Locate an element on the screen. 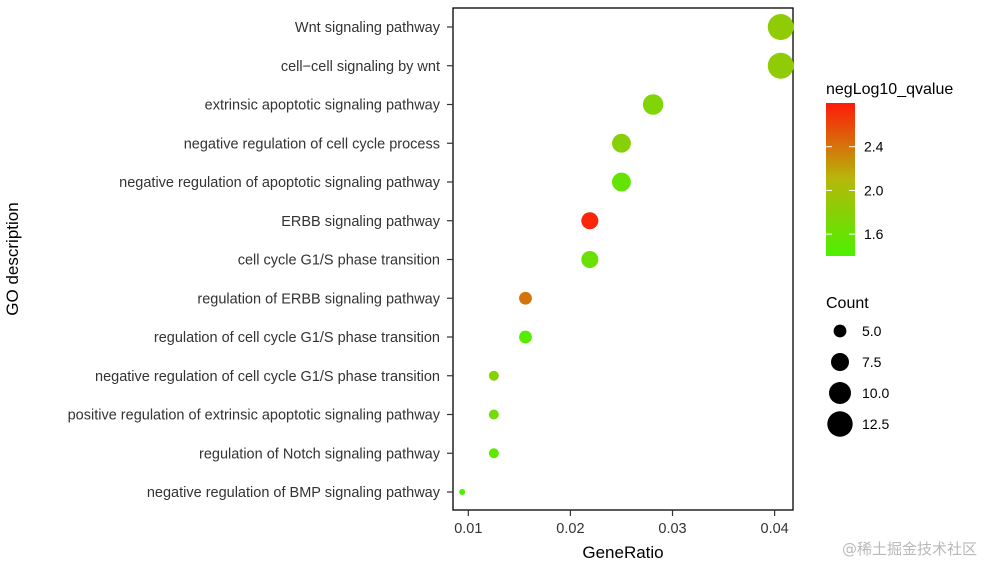 This screenshot has height=565, width=985. color-legend-title: negLog10_qvalue is located at coordinates (889, 89).